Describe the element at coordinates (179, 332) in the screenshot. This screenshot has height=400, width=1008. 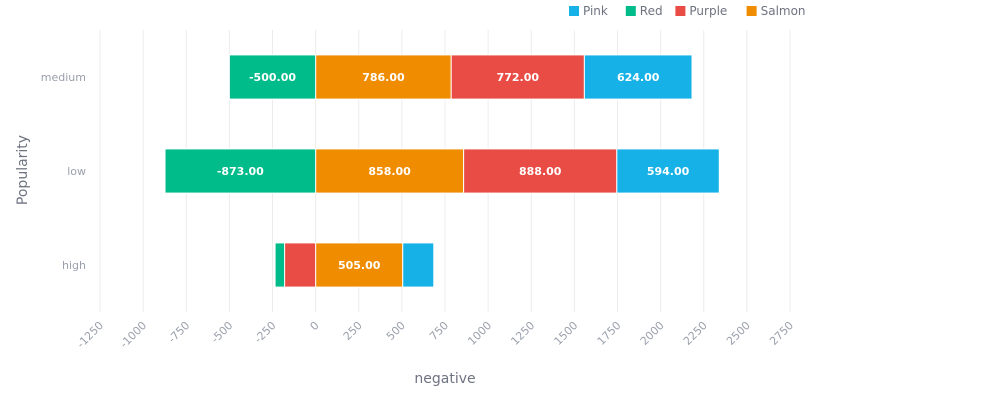
I see `x-tick-label: -750` at that location.